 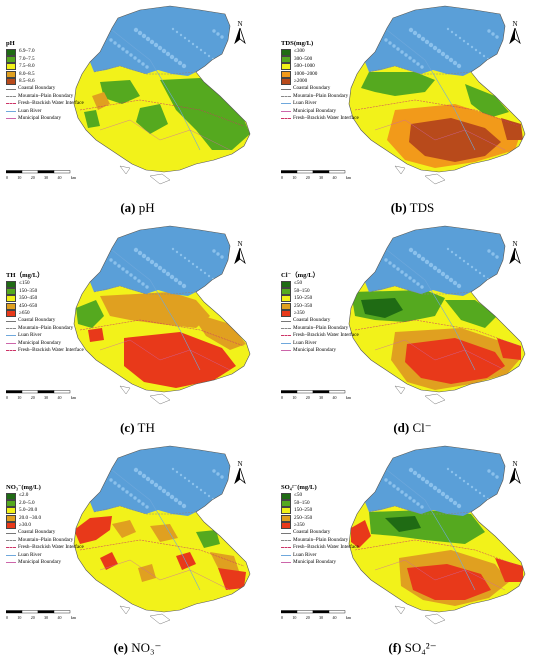 I want to click on caption-letter: (c), so click(x=127, y=427).